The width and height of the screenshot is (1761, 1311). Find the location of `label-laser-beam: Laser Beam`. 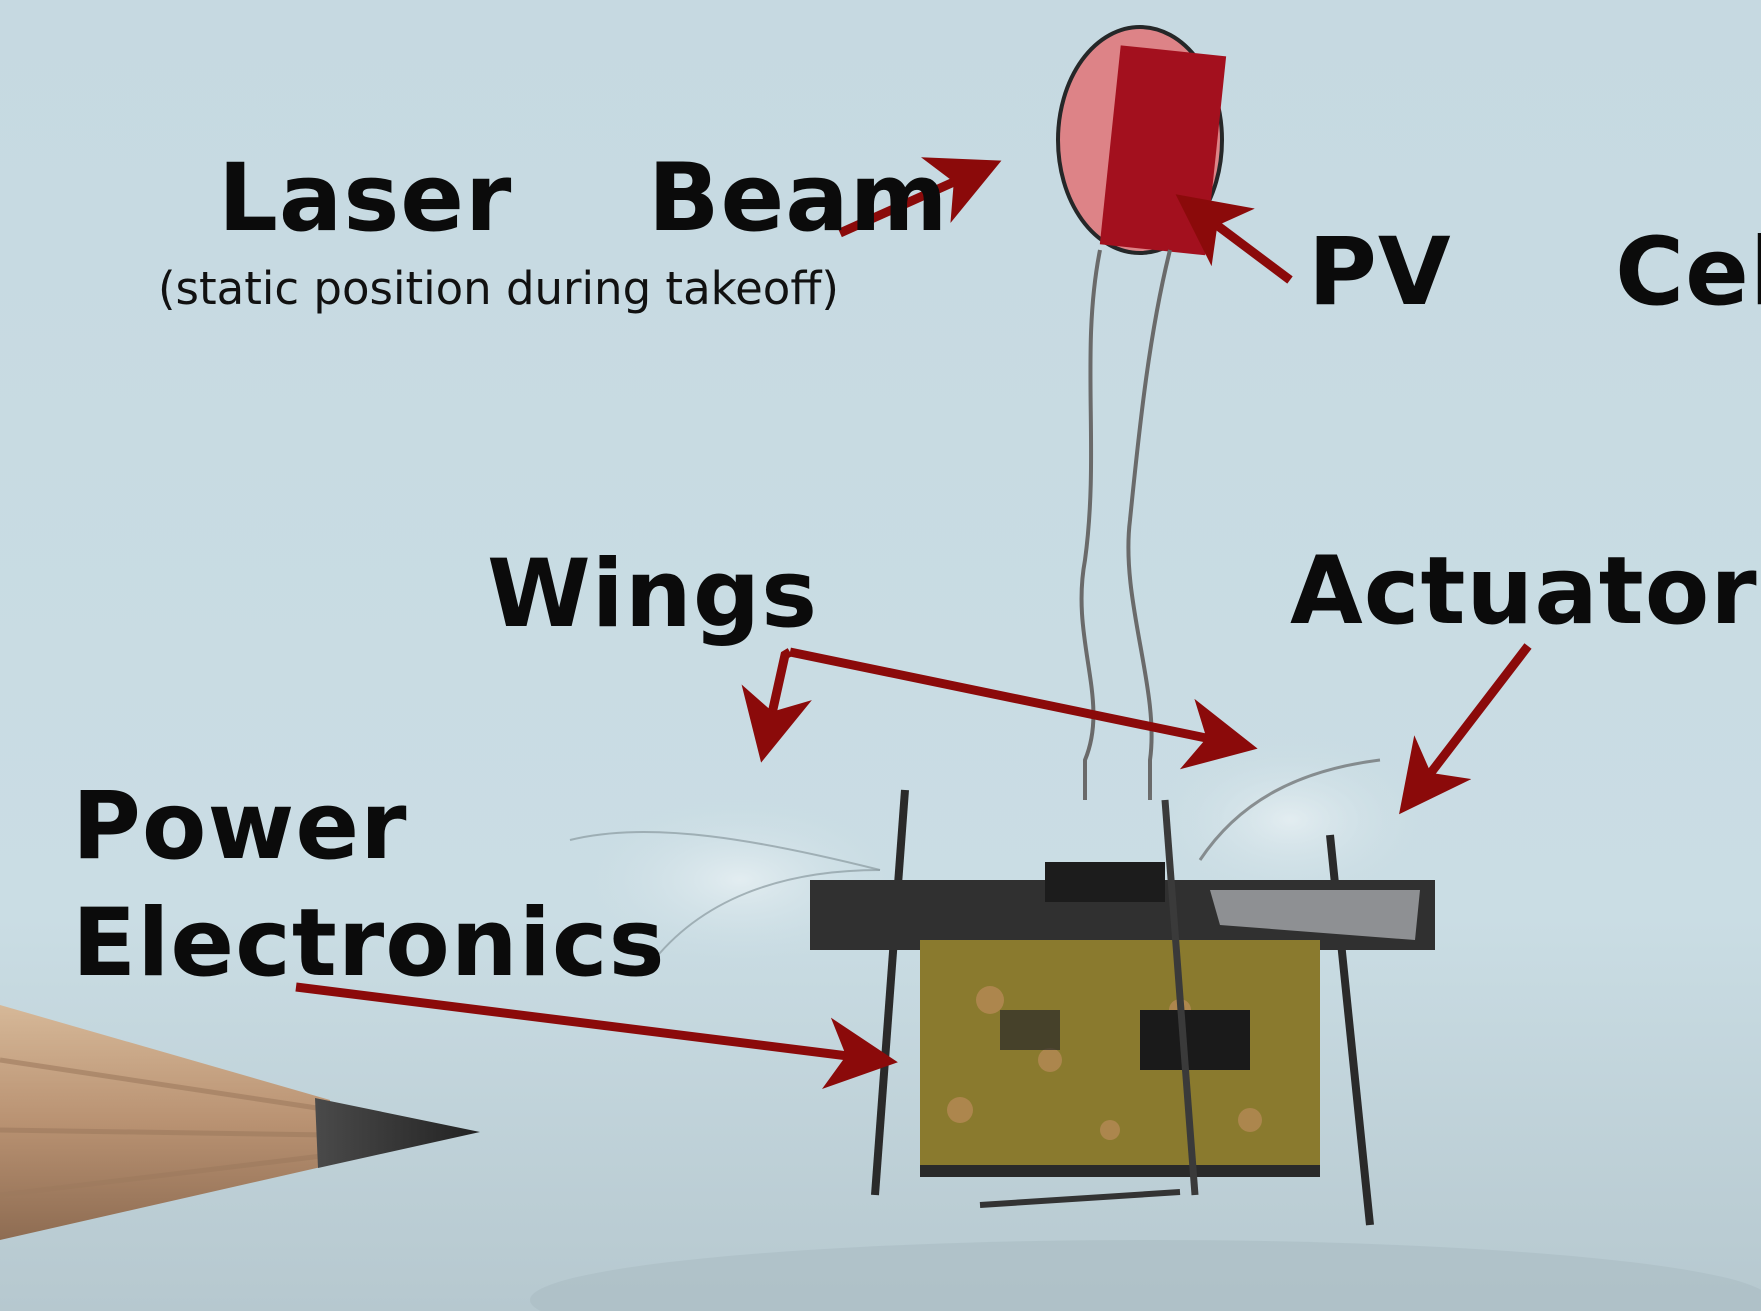

label-laser-beam: Laser Beam is located at coordinates (583, 198).